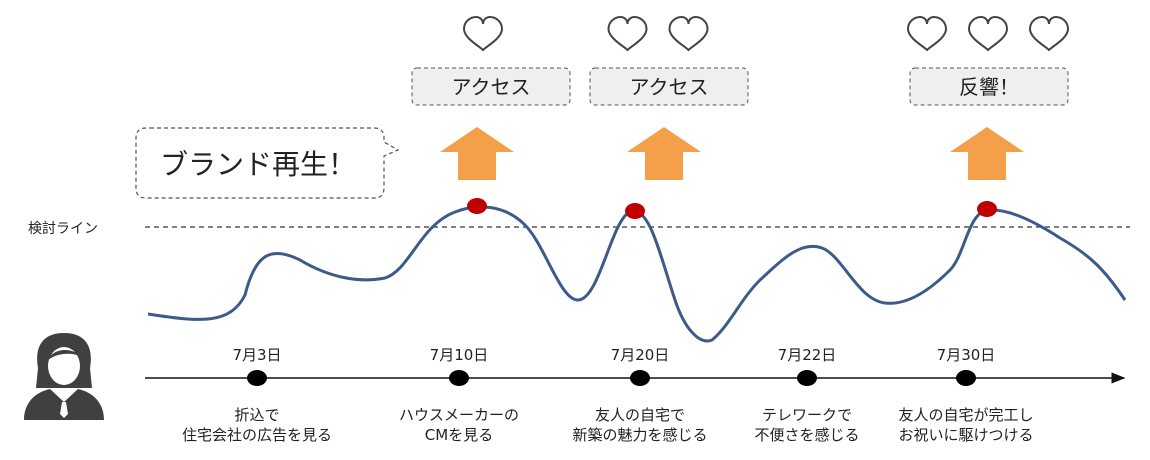 This screenshot has height=460, width=1150. What do you see at coordinates (258, 164) in the screenshot?
I see `bubble-text: ブランド再生！` at bounding box center [258, 164].